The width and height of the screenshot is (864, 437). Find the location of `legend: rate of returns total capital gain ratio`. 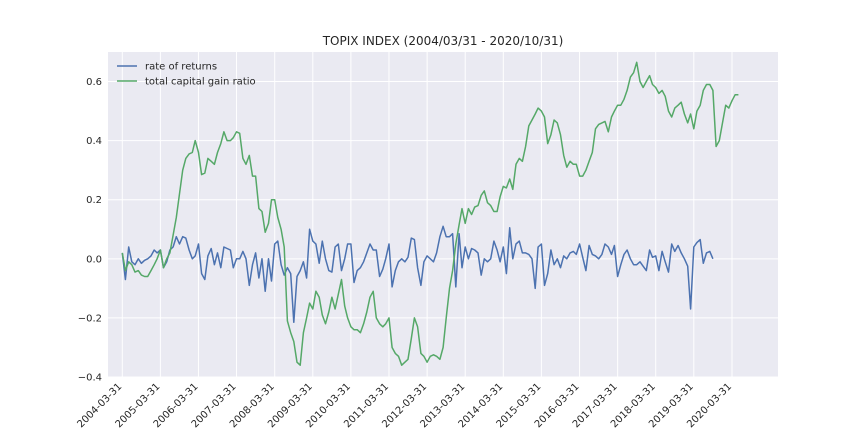

legend: rate of returns total capital gain ratio is located at coordinates (186, 75).